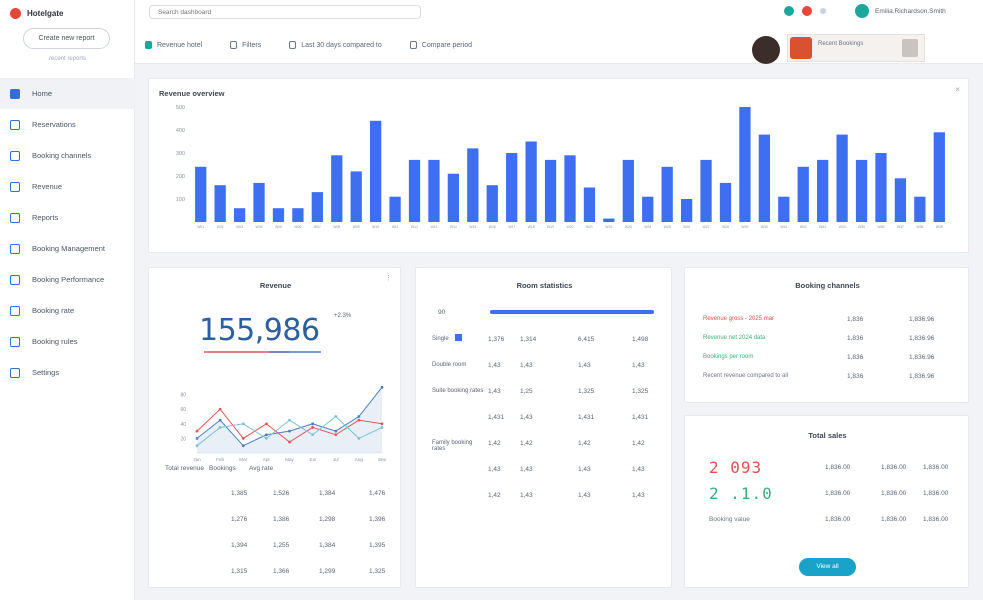 The height and width of the screenshot is (600, 983). What do you see at coordinates (335, 45) in the screenshot?
I see `filter-date-range: Last 30 days compared to` at bounding box center [335, 45].